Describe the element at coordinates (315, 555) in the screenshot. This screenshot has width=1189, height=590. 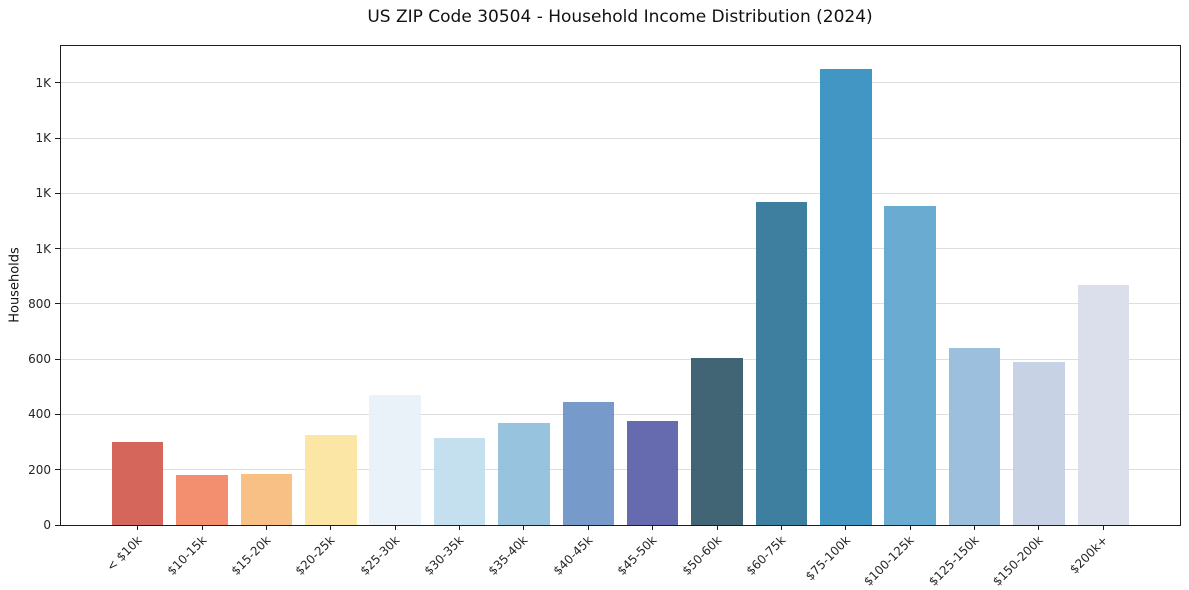
I see `x-tick-label: $20-25k` at that location.